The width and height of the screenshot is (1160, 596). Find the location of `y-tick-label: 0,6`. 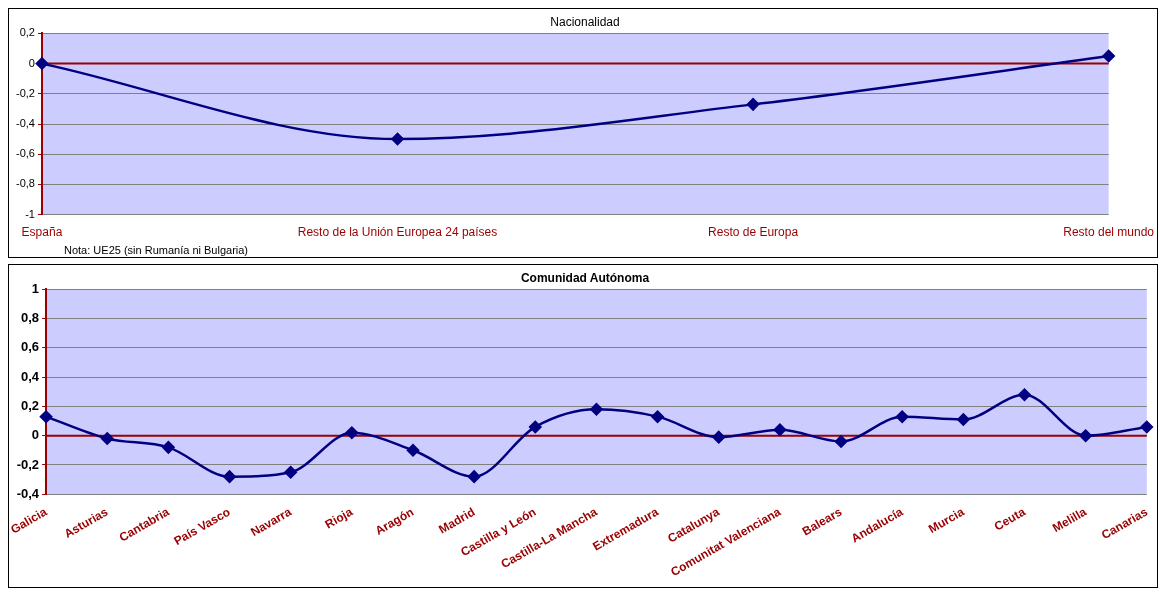

y-tick-label: 0,6 is located at coordinates (30, 347).